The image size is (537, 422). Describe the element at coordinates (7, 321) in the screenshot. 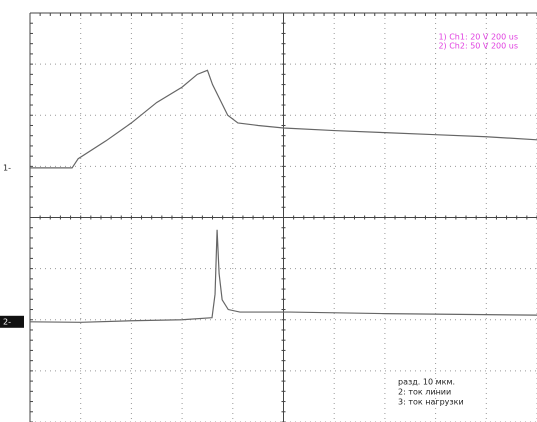

I see `channel-marker: 2-` at that location.